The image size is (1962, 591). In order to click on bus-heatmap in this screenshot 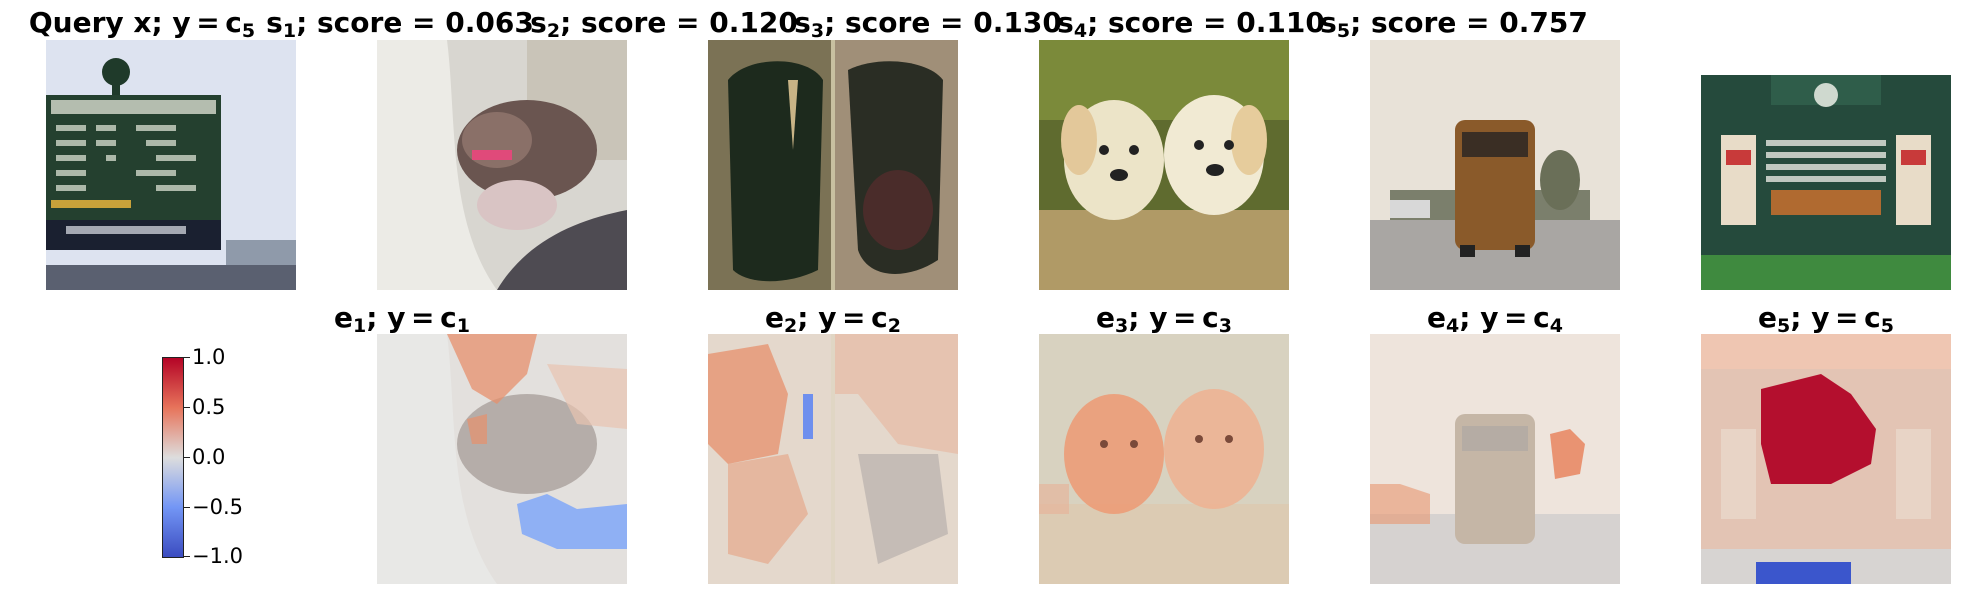, I will do `click(1495, 459)`.